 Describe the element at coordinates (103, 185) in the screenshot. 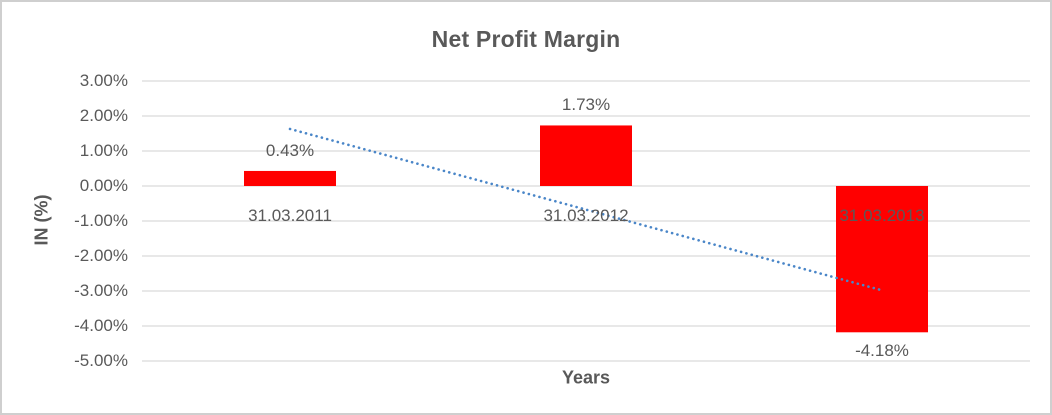

I see `y-tick-label: 0.00%` at that location.